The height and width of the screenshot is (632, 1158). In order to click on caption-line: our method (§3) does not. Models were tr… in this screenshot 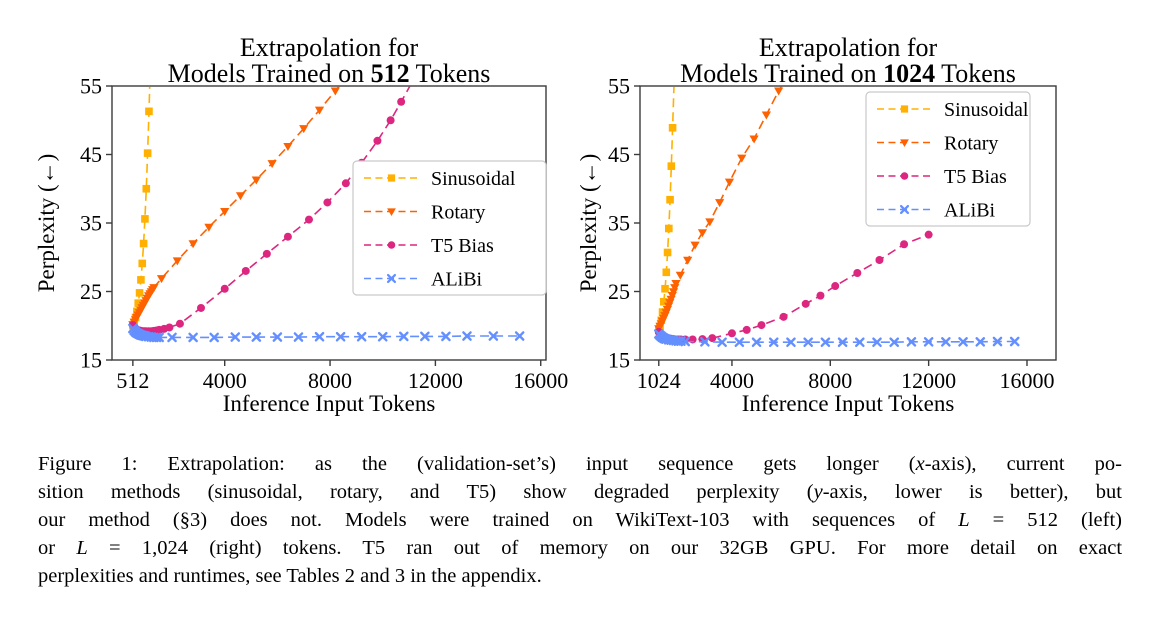, I will do `click(580, 520)`.